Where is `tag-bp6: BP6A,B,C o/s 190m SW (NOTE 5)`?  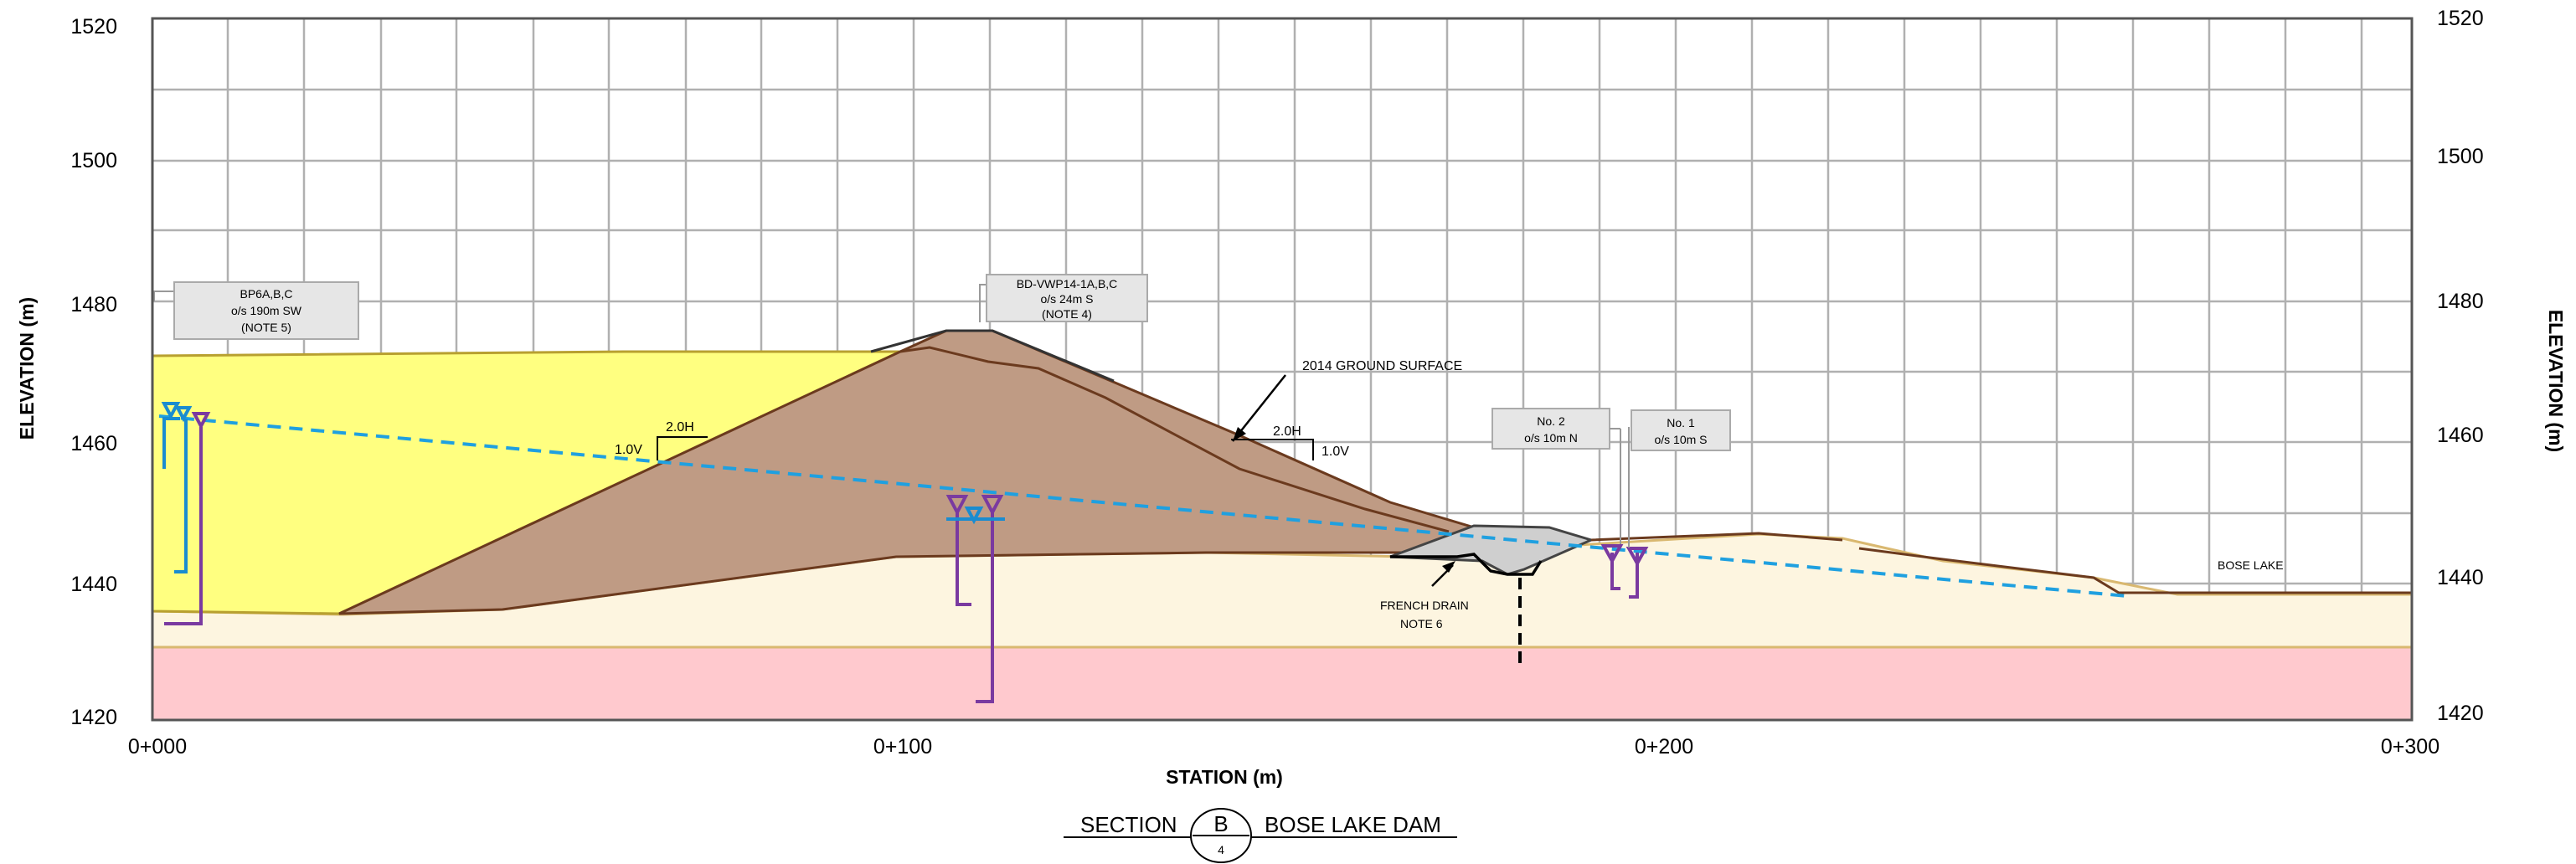
tag-bp6: BP6A,B,C o/s 190m SW (NOTE 5) is located at coordinates (256, 310).